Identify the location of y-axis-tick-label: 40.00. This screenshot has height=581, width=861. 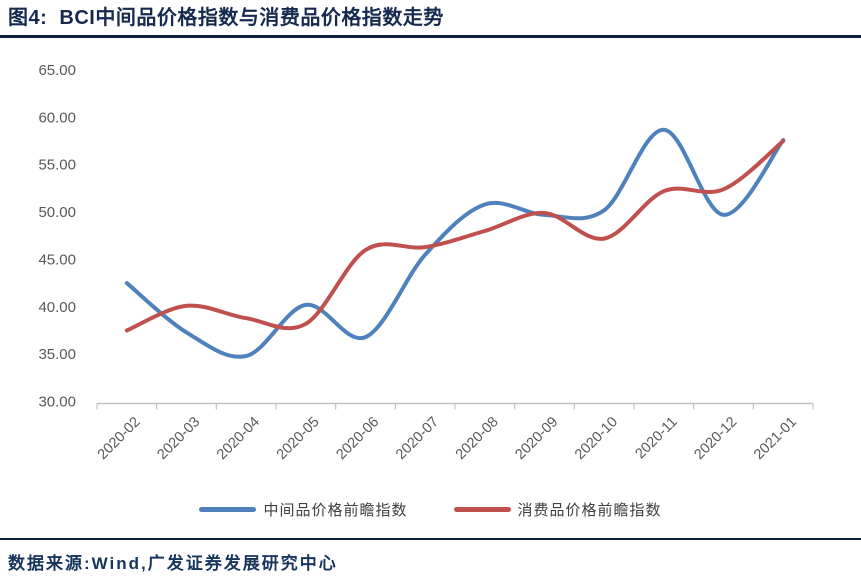
(57, 307).